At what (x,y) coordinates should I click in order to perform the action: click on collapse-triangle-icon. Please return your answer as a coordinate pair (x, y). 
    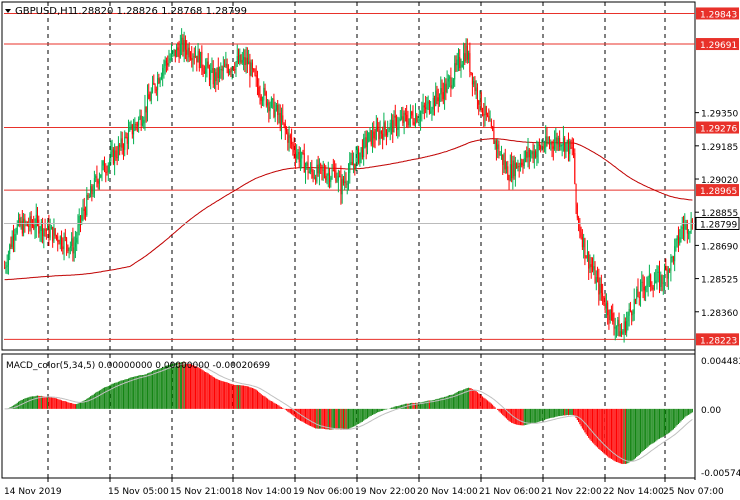
    Looking at the image, I should click on (8, 11).